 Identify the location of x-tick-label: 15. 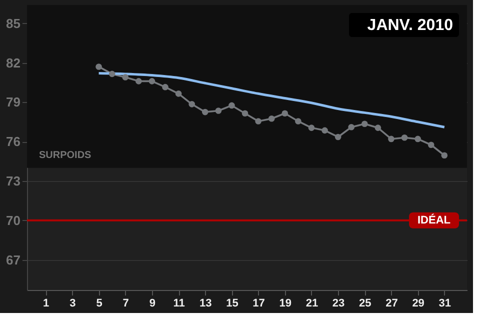
(232, 304).